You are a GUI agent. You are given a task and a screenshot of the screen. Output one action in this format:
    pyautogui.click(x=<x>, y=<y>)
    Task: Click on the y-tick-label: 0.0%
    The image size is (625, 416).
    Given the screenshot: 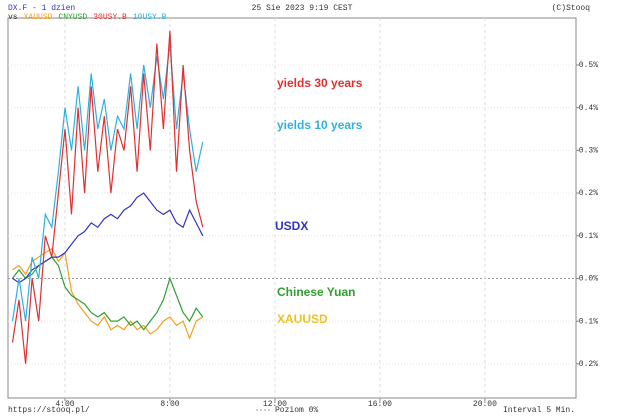 What is the action you would take?
    pyautogui.click(x=588, y=279)
    